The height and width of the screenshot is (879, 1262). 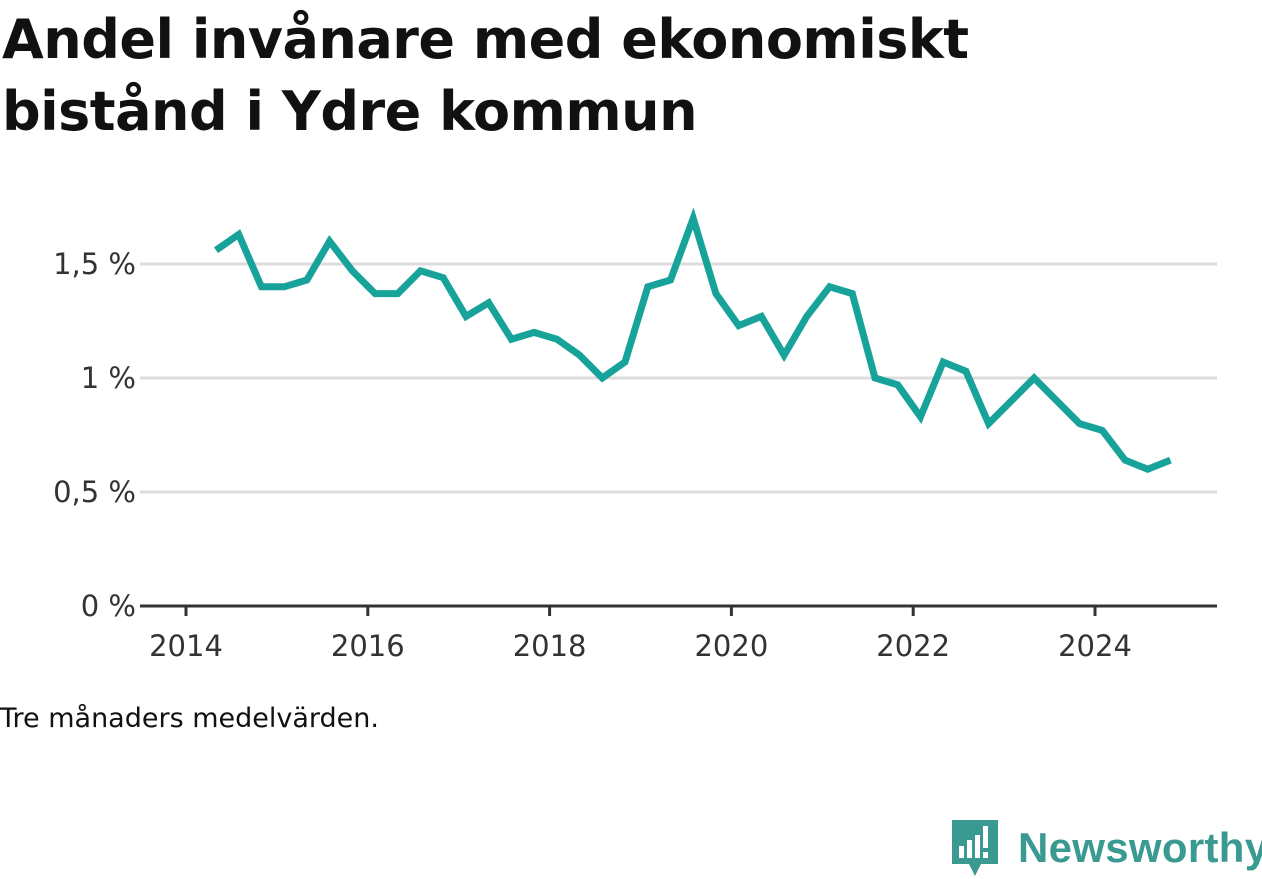 I want to click on brand-name: Newsworthy, so click(x=1140, y=847).